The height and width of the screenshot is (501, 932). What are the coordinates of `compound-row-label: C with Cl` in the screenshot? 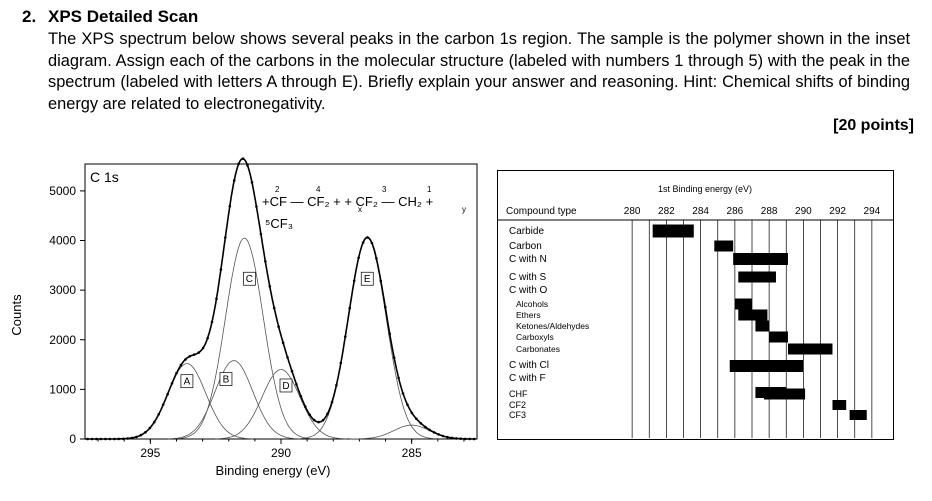 It's located at (529, 365).